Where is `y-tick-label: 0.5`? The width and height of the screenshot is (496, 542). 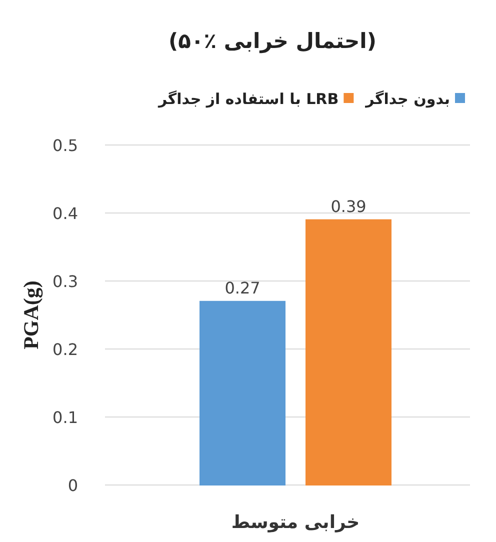 y-tick-label: 0.5 is located at coordinates (65, 145).